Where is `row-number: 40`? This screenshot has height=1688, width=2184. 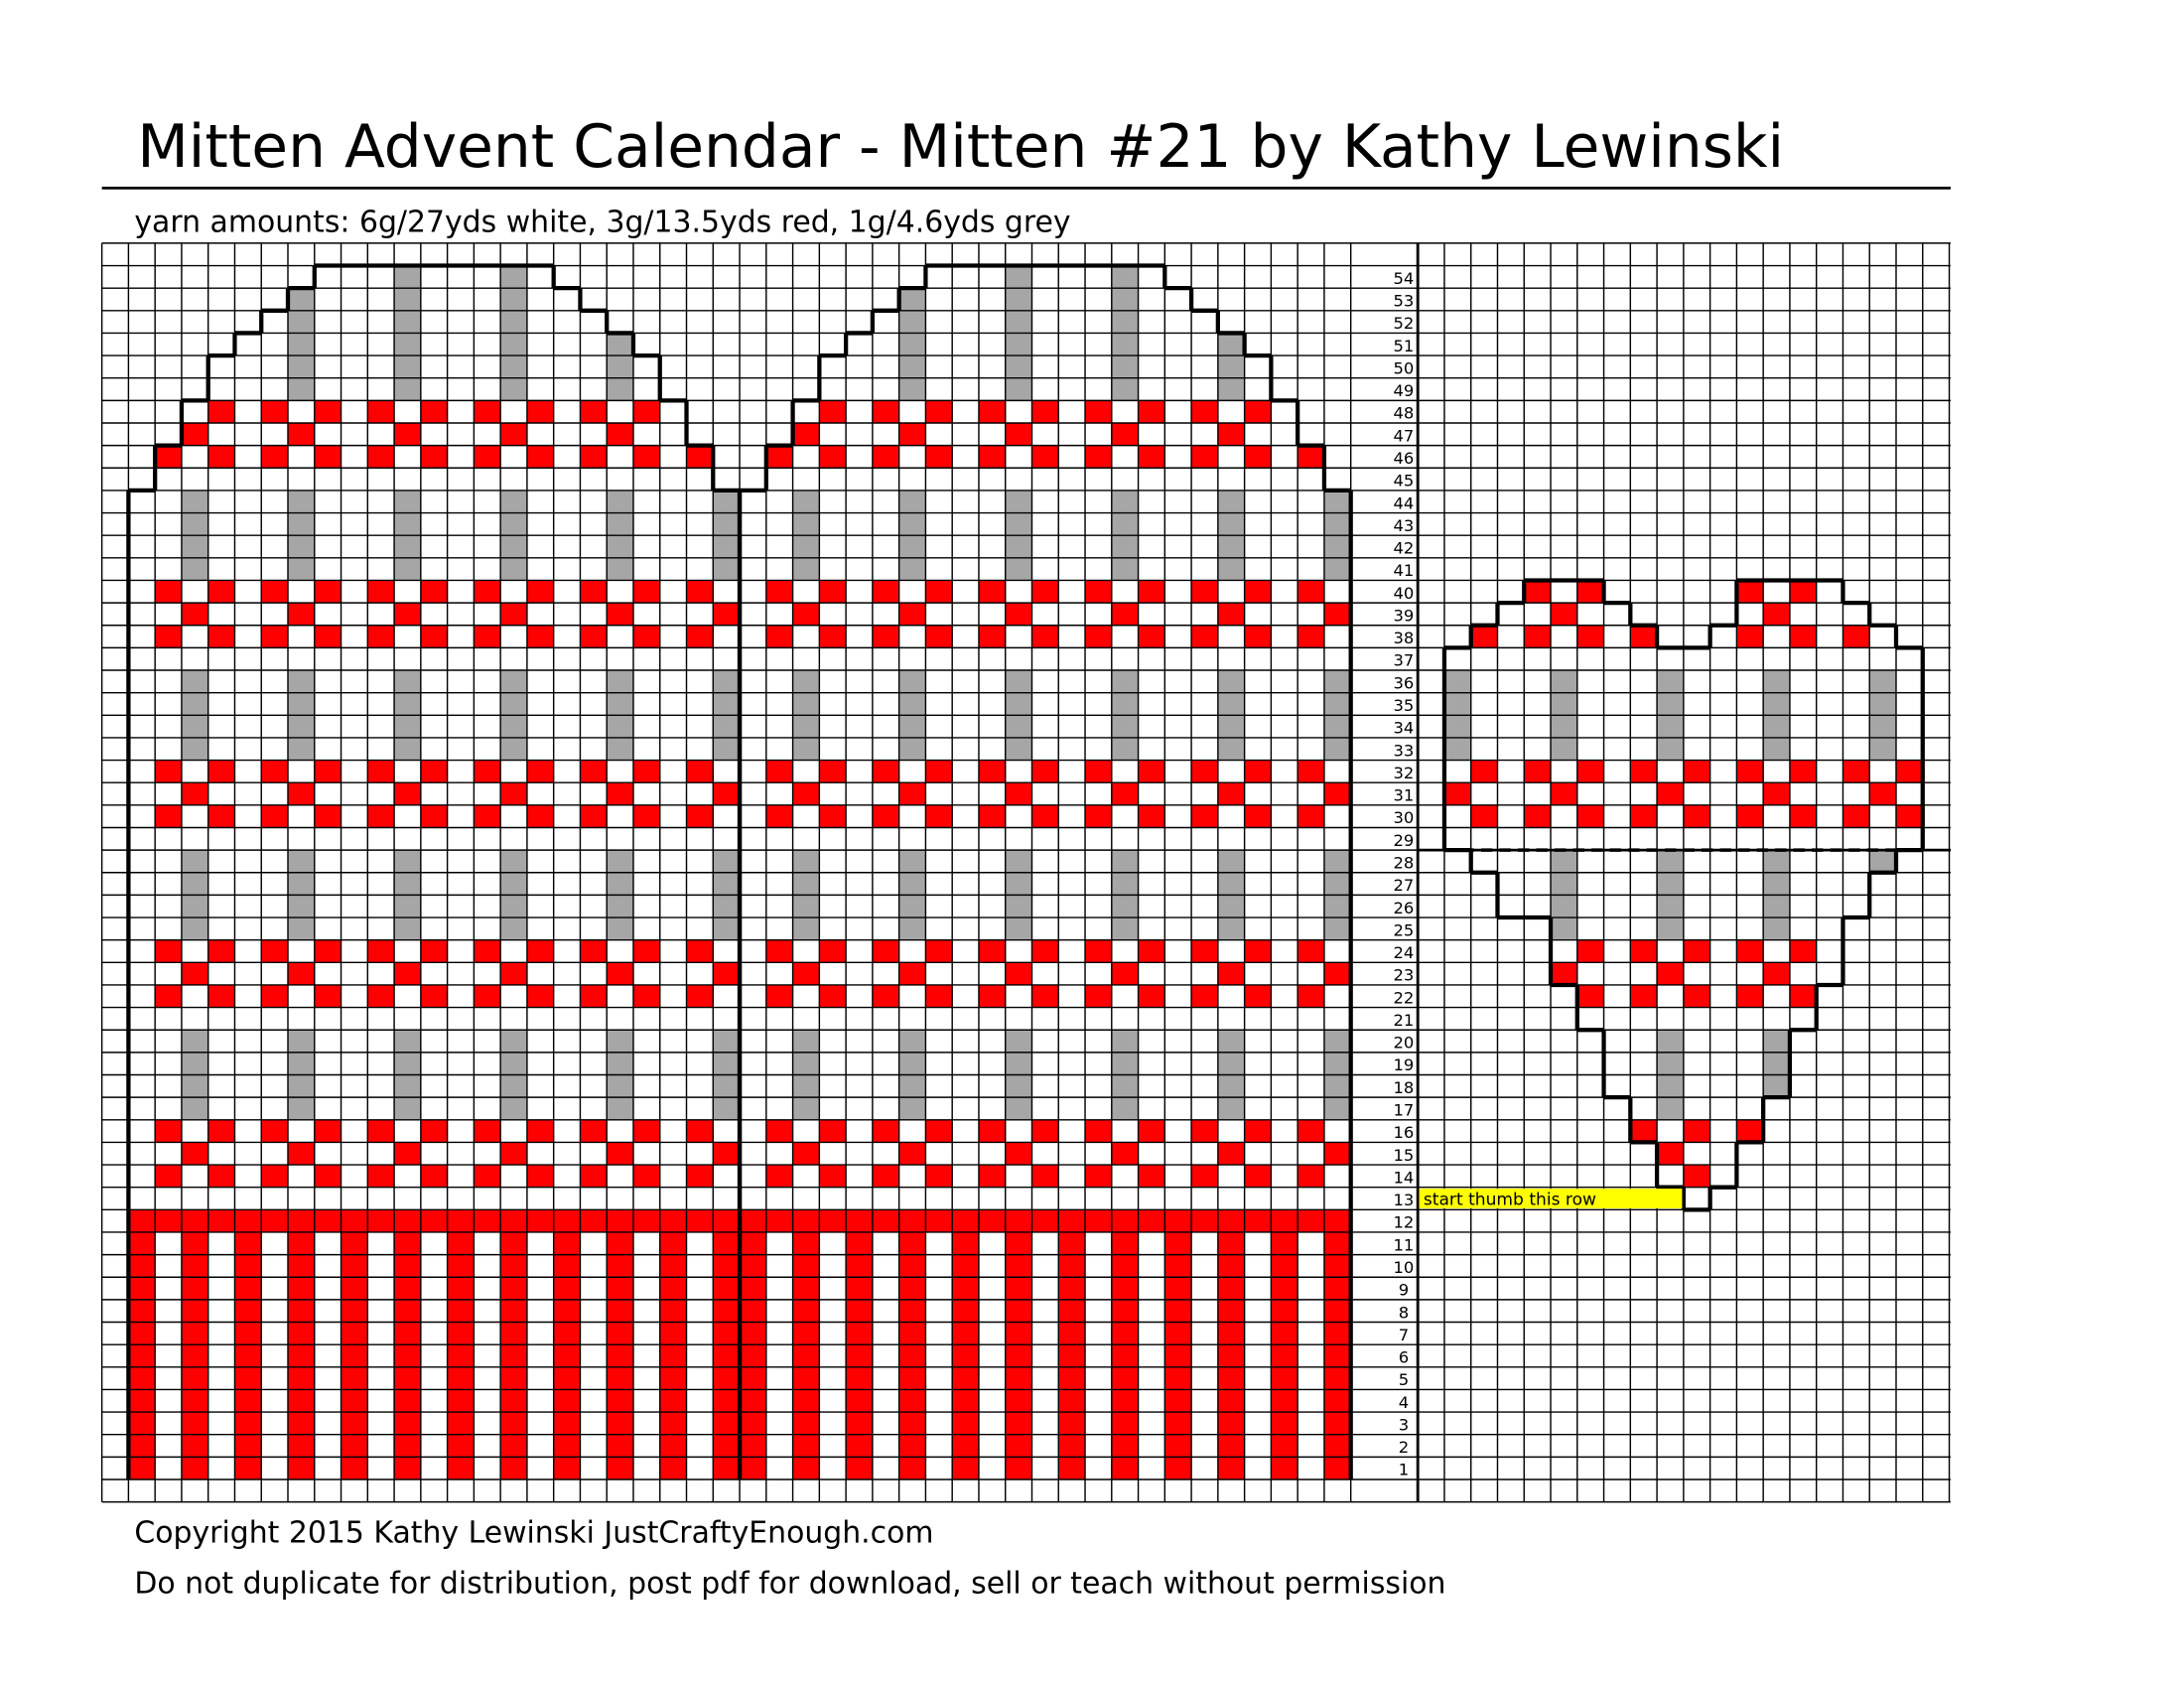
row-number: 40 is located at coordinates (1404, 593).